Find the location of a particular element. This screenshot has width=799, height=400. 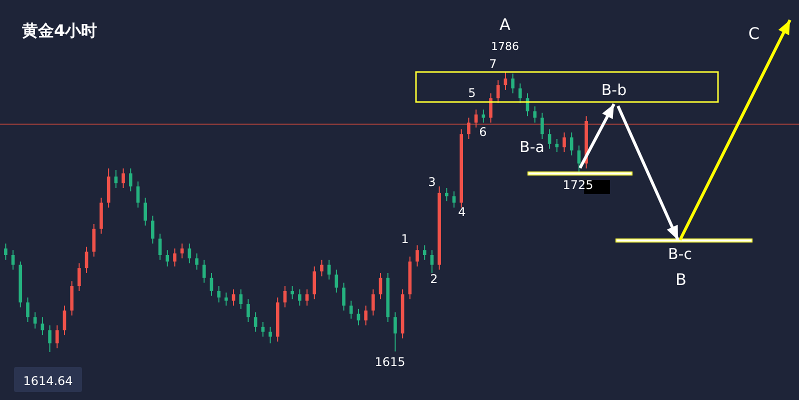

annotation: B-a is located at coordinates (532, 147).